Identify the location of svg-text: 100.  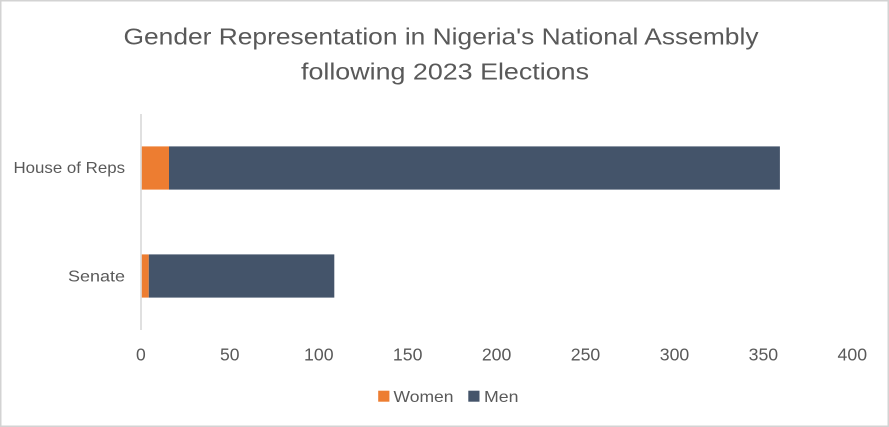
(319, 354).